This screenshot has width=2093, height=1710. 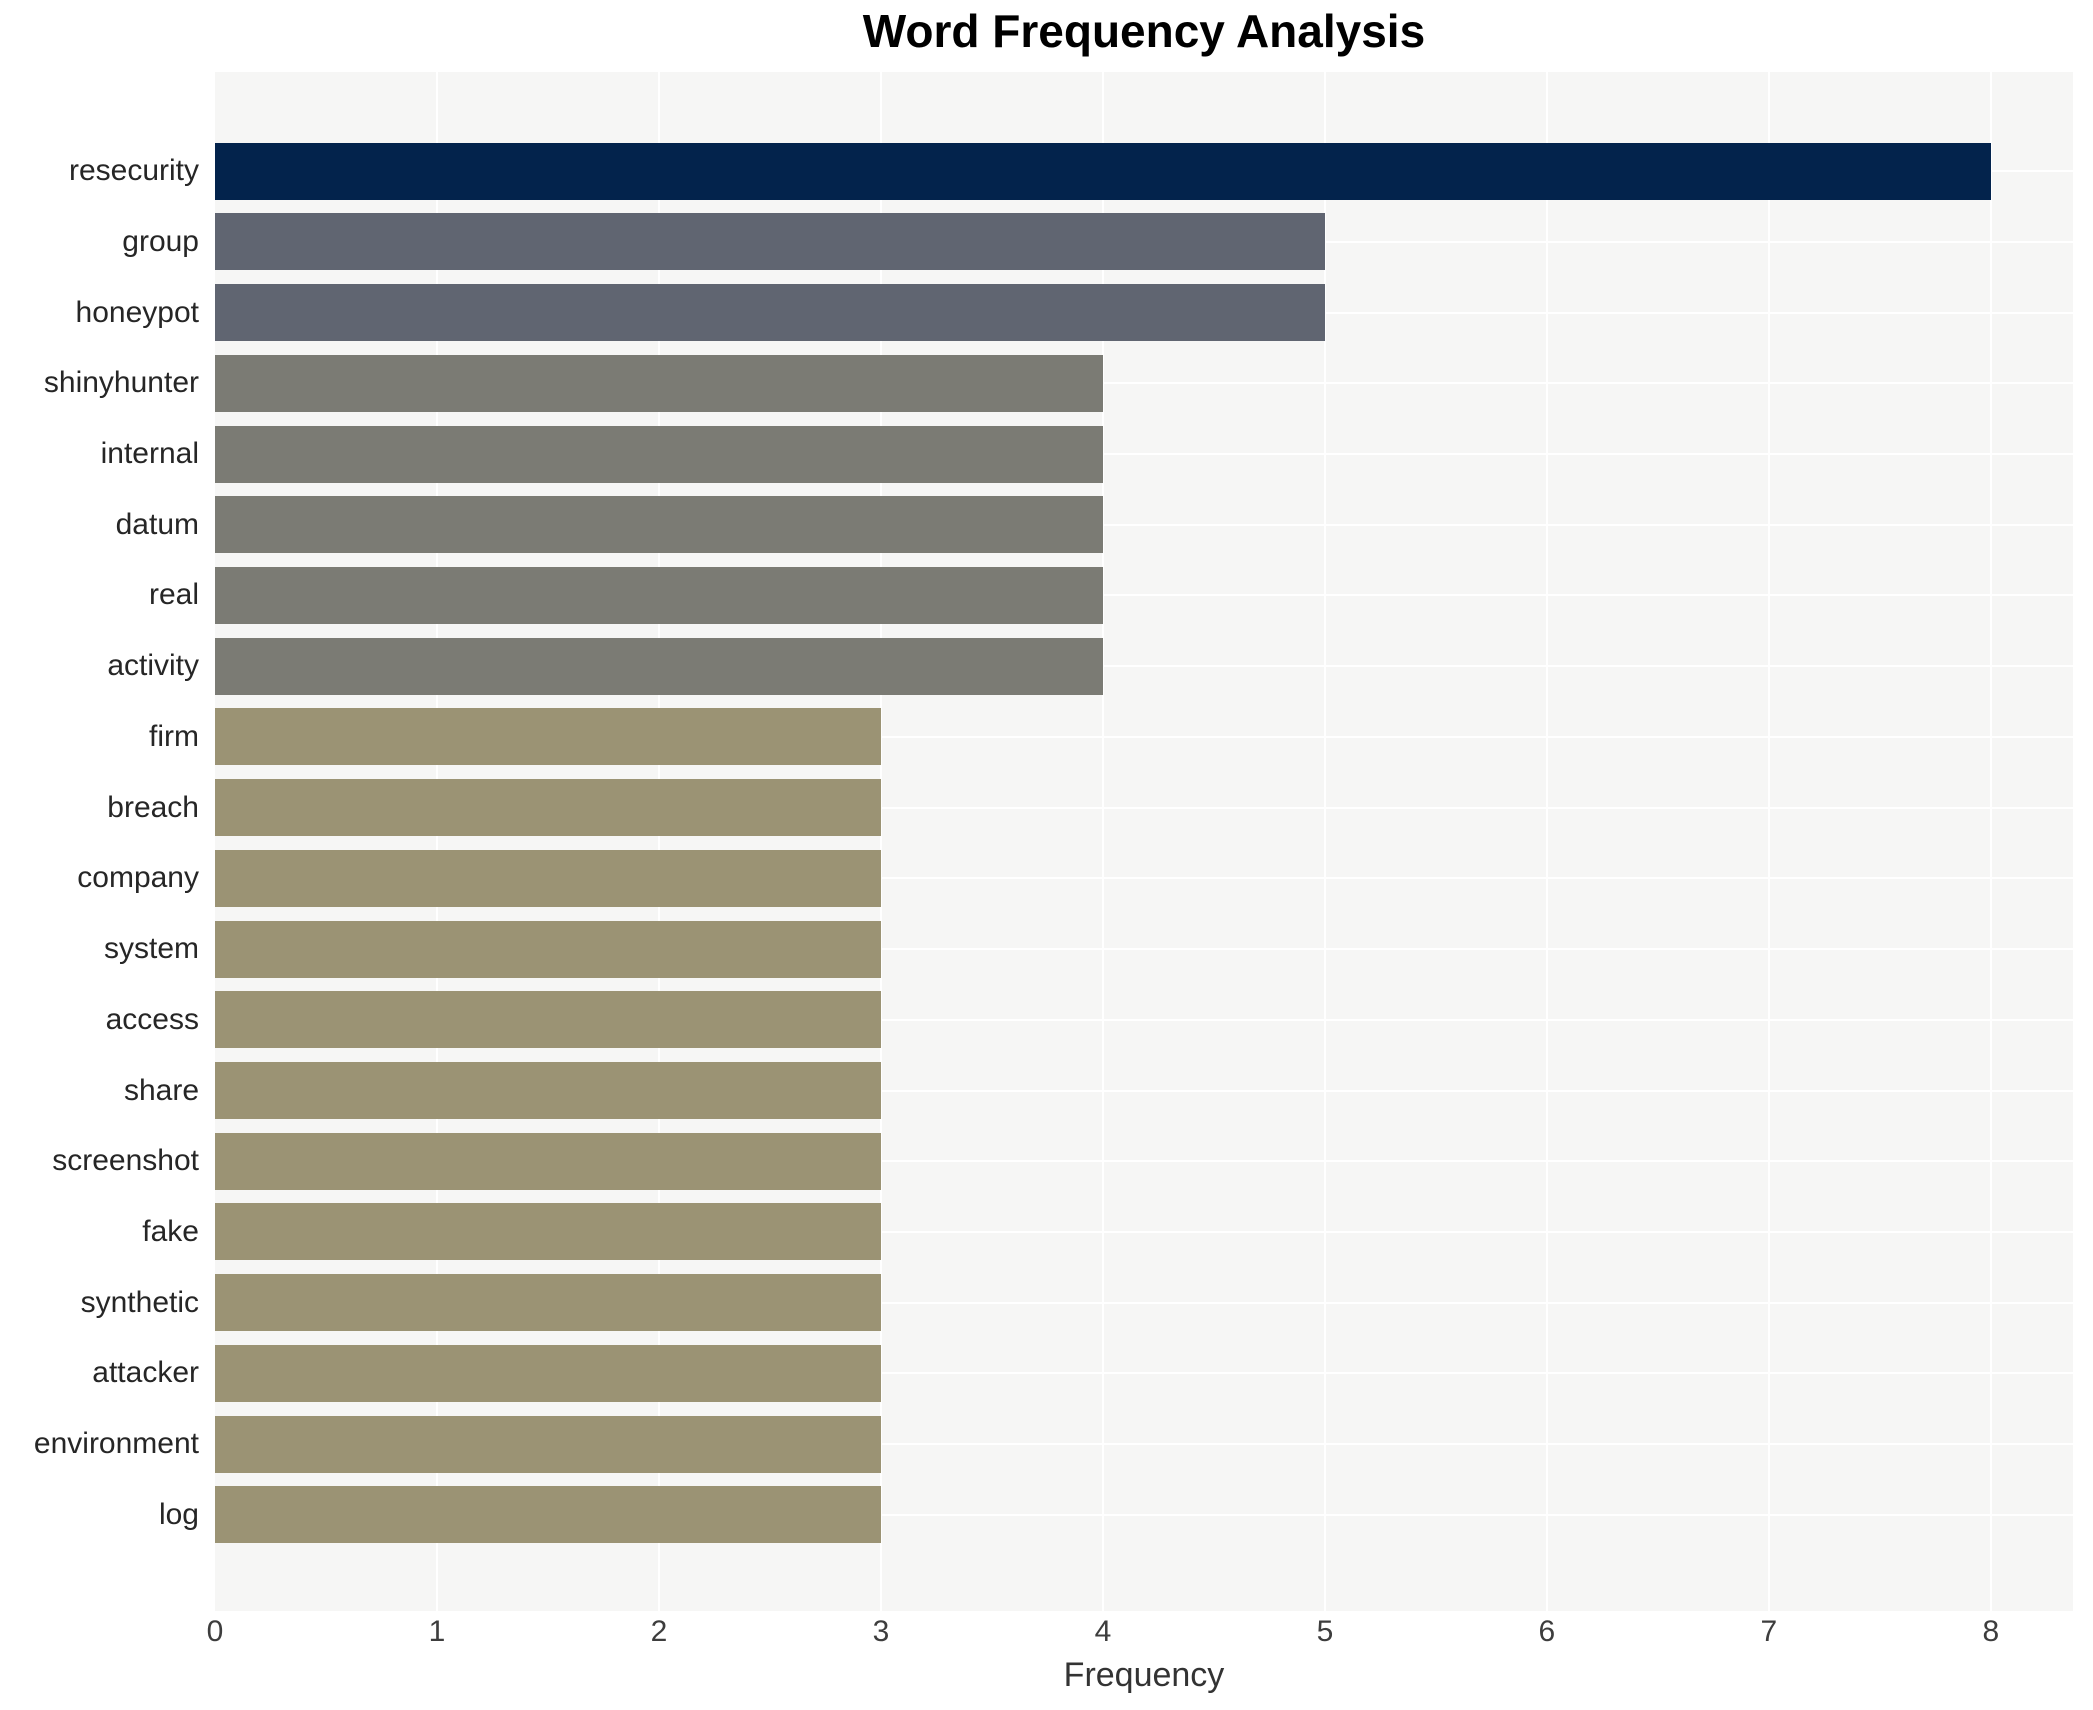 What do you see at coordinates (1103, 1631) in the screenshot?
I see `x-tick-label: 4` at bounding box center [1103, 1631].